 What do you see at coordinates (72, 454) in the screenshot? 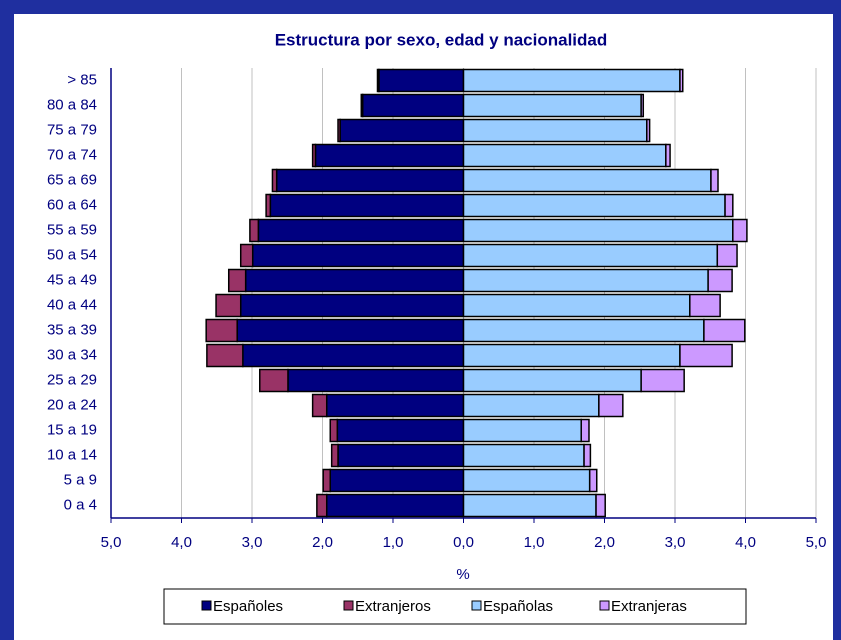
I see `y-tick-label: 10 a 14` at bounding box center [72, 454].